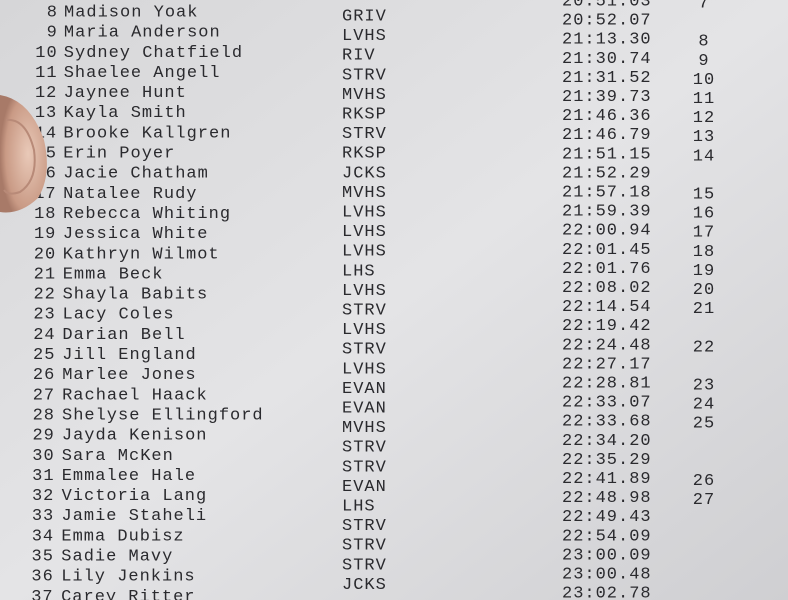 This screenshot has height=600, width=788. I want to click on time: 22:08.02, so click(607, 288).